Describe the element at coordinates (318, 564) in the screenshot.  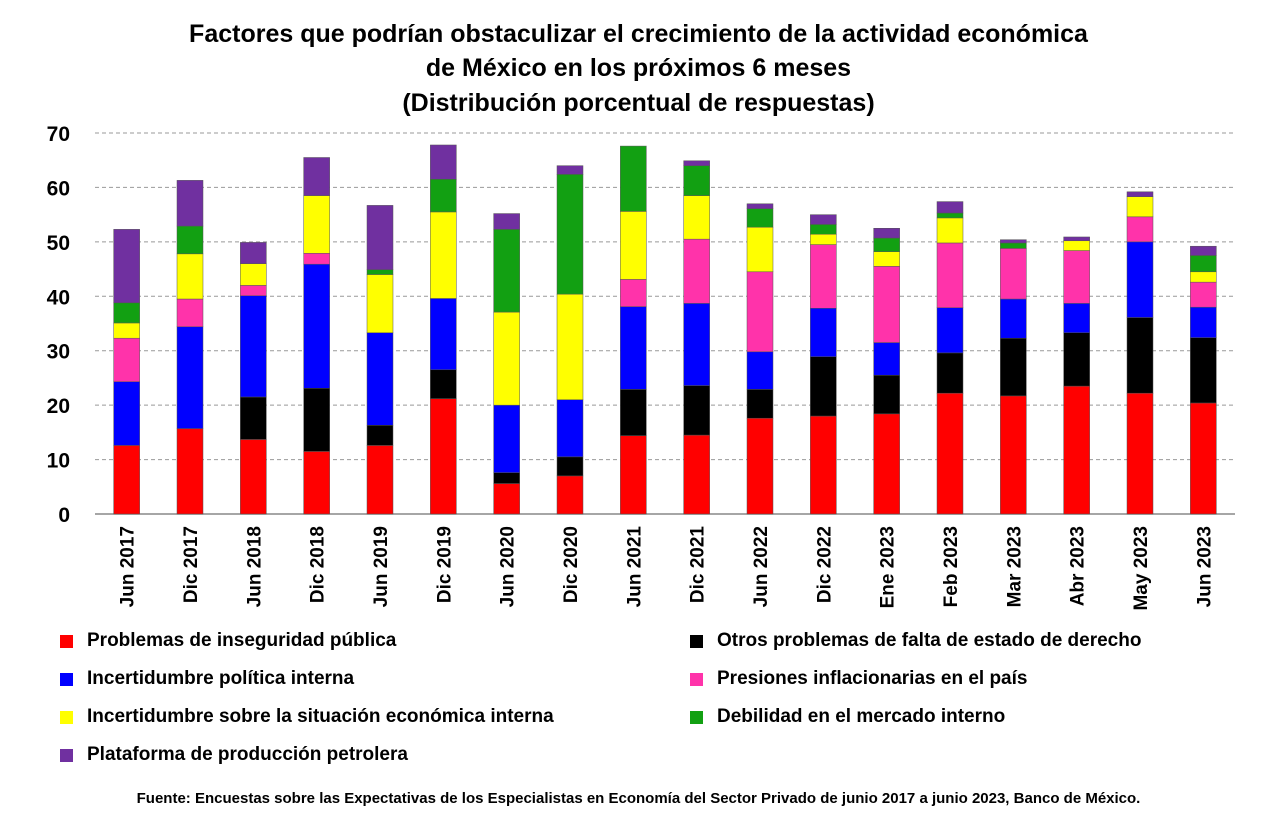
I see `x-tick-label: Dic 2018` at that location.